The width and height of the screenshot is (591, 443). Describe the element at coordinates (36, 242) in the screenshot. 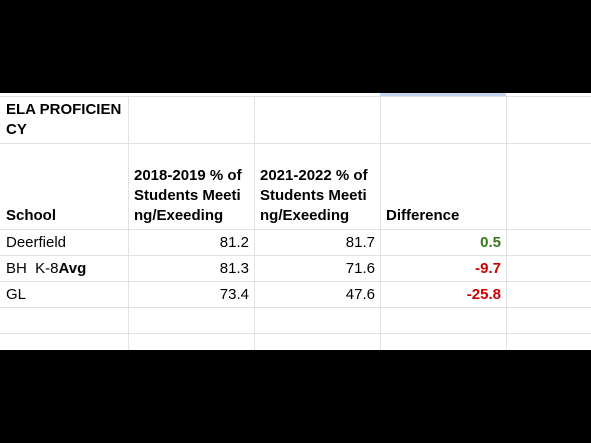

I see `school: Deerfield` at that location.